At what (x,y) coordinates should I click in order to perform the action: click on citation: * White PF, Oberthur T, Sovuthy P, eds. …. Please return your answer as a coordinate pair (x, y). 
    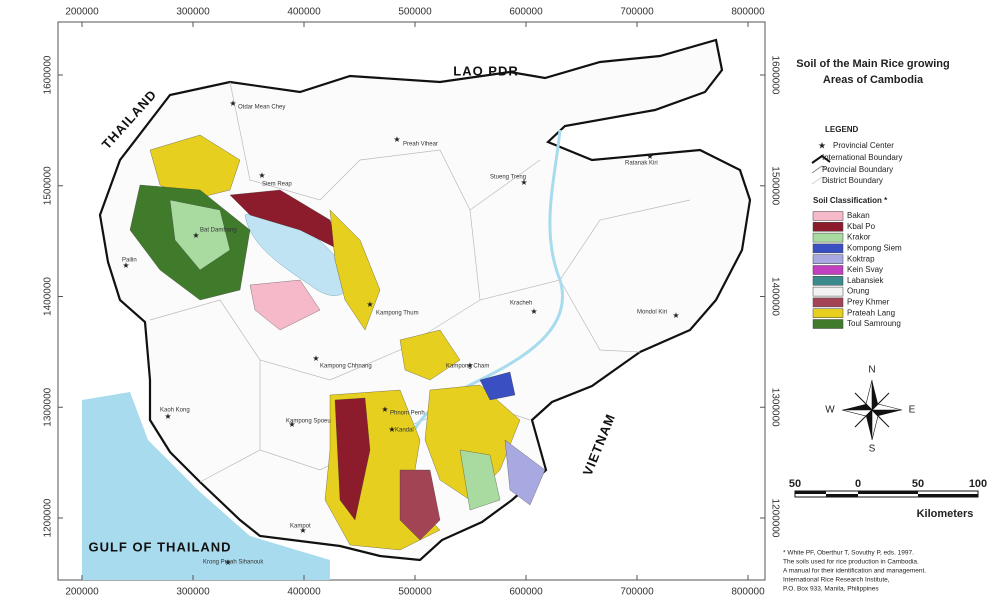
    Looking at the image, I should click on (854, 571).